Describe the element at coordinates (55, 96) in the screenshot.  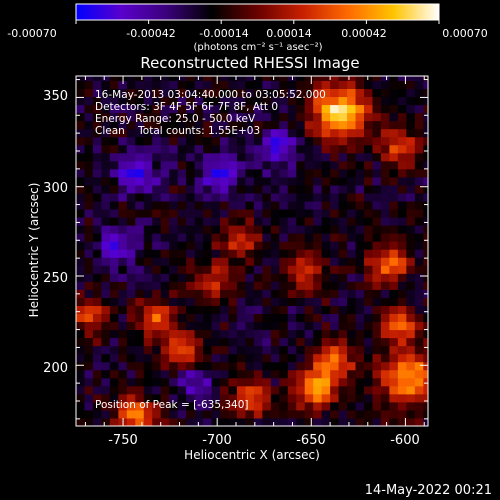
I see `y-tick-label: 350` at that location.